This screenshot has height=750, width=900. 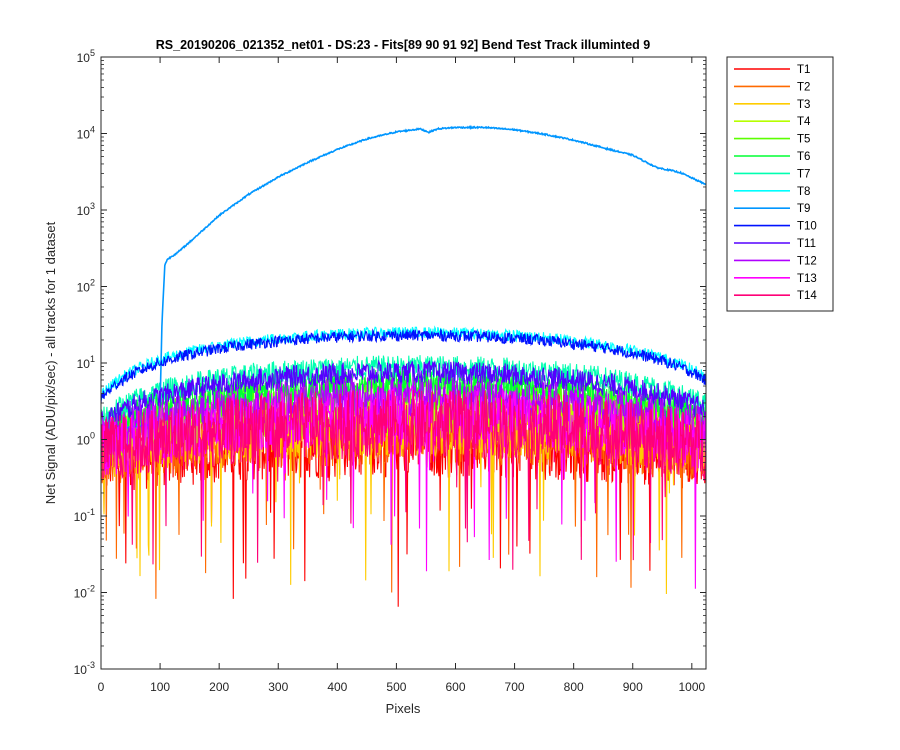 What do you see at coordinates (396, 687) in the screenshot?
I see `x-tick-label: 500` at bounding box center [396, 687].